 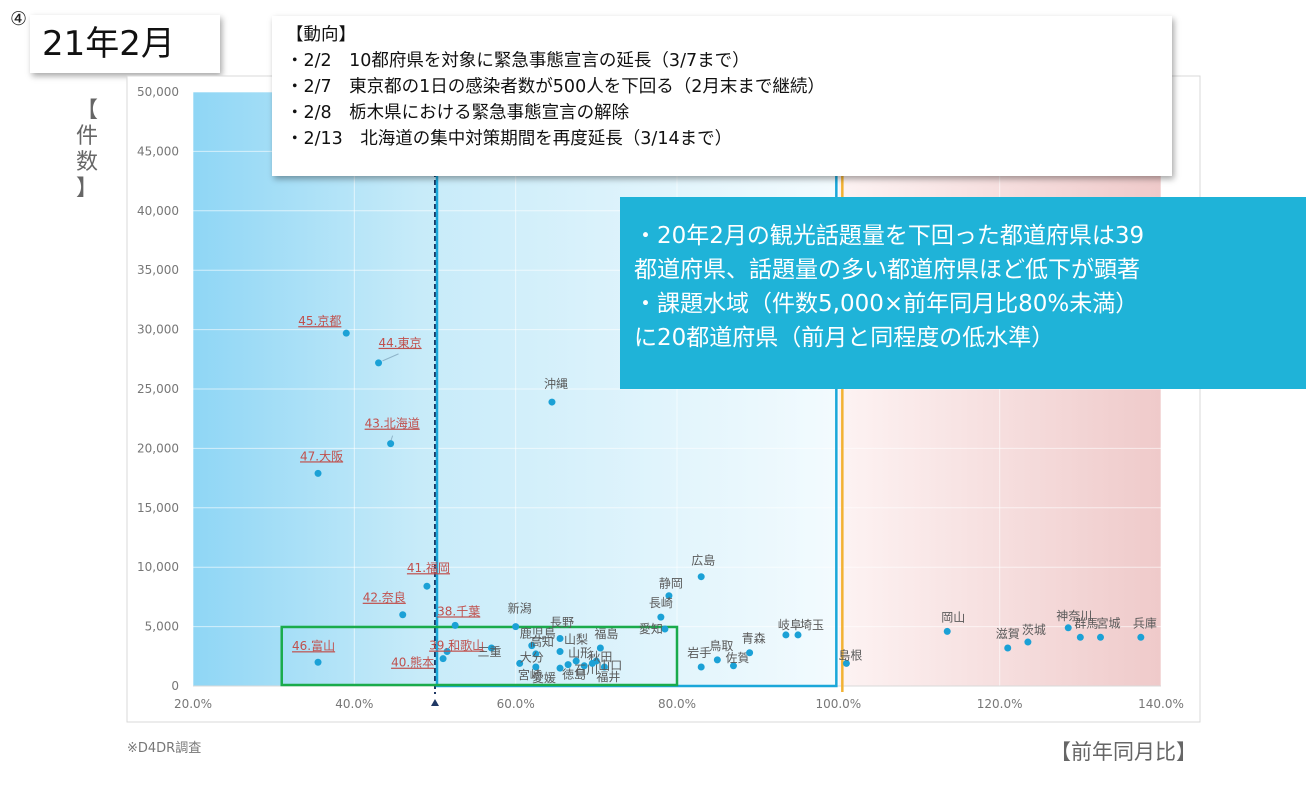 I want to click on data-label: 38.千葉, so click(x=458, y=611).